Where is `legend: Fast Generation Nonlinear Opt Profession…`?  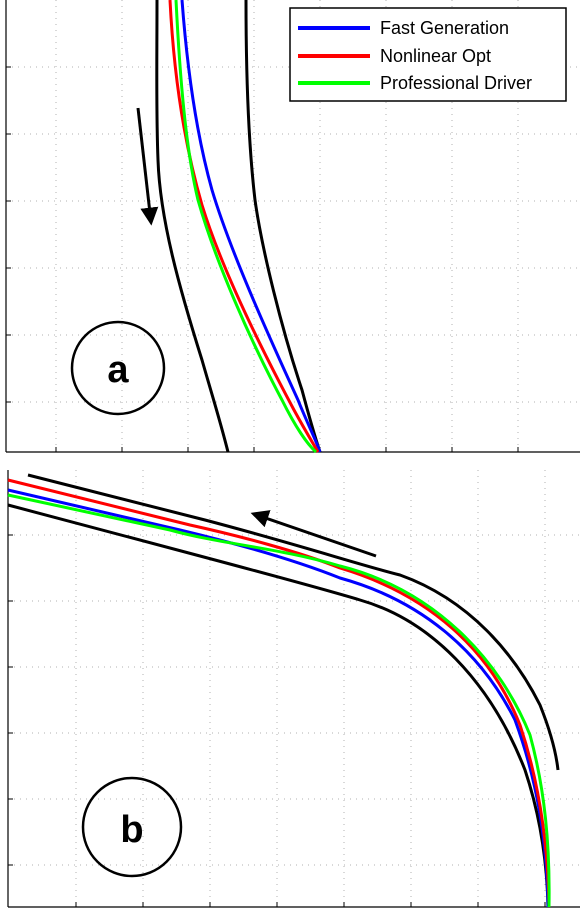
legend: Fast Generation Nonlinear Opt Profession… is located at coordinates (428, 54).